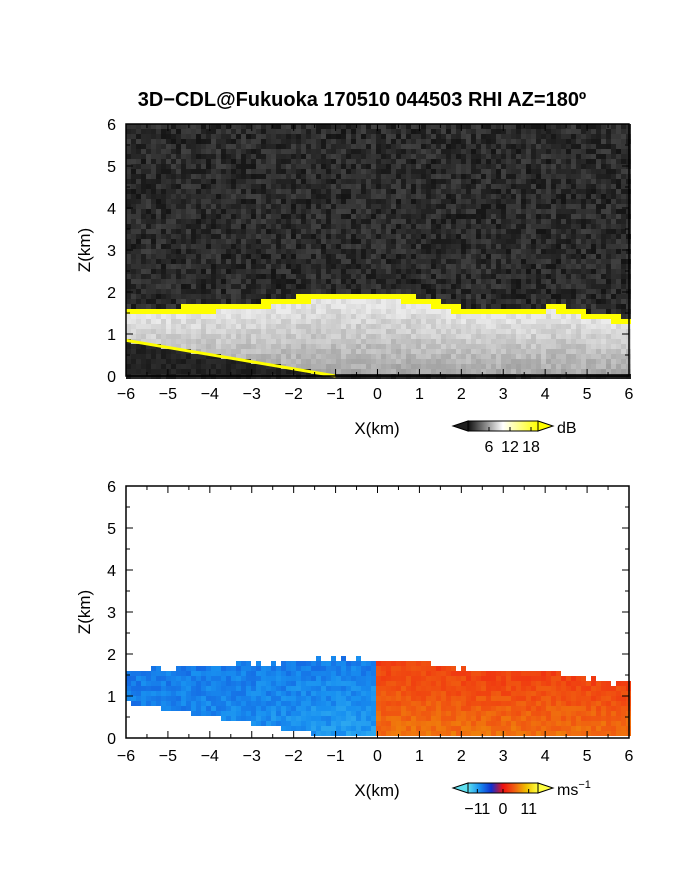 The width and height of the screenshot is (680, 880). Describe the element at coordinates (514, 438) in the screenshot. I see `backscatter-colorbar: 6 12 18 dB` at that location.